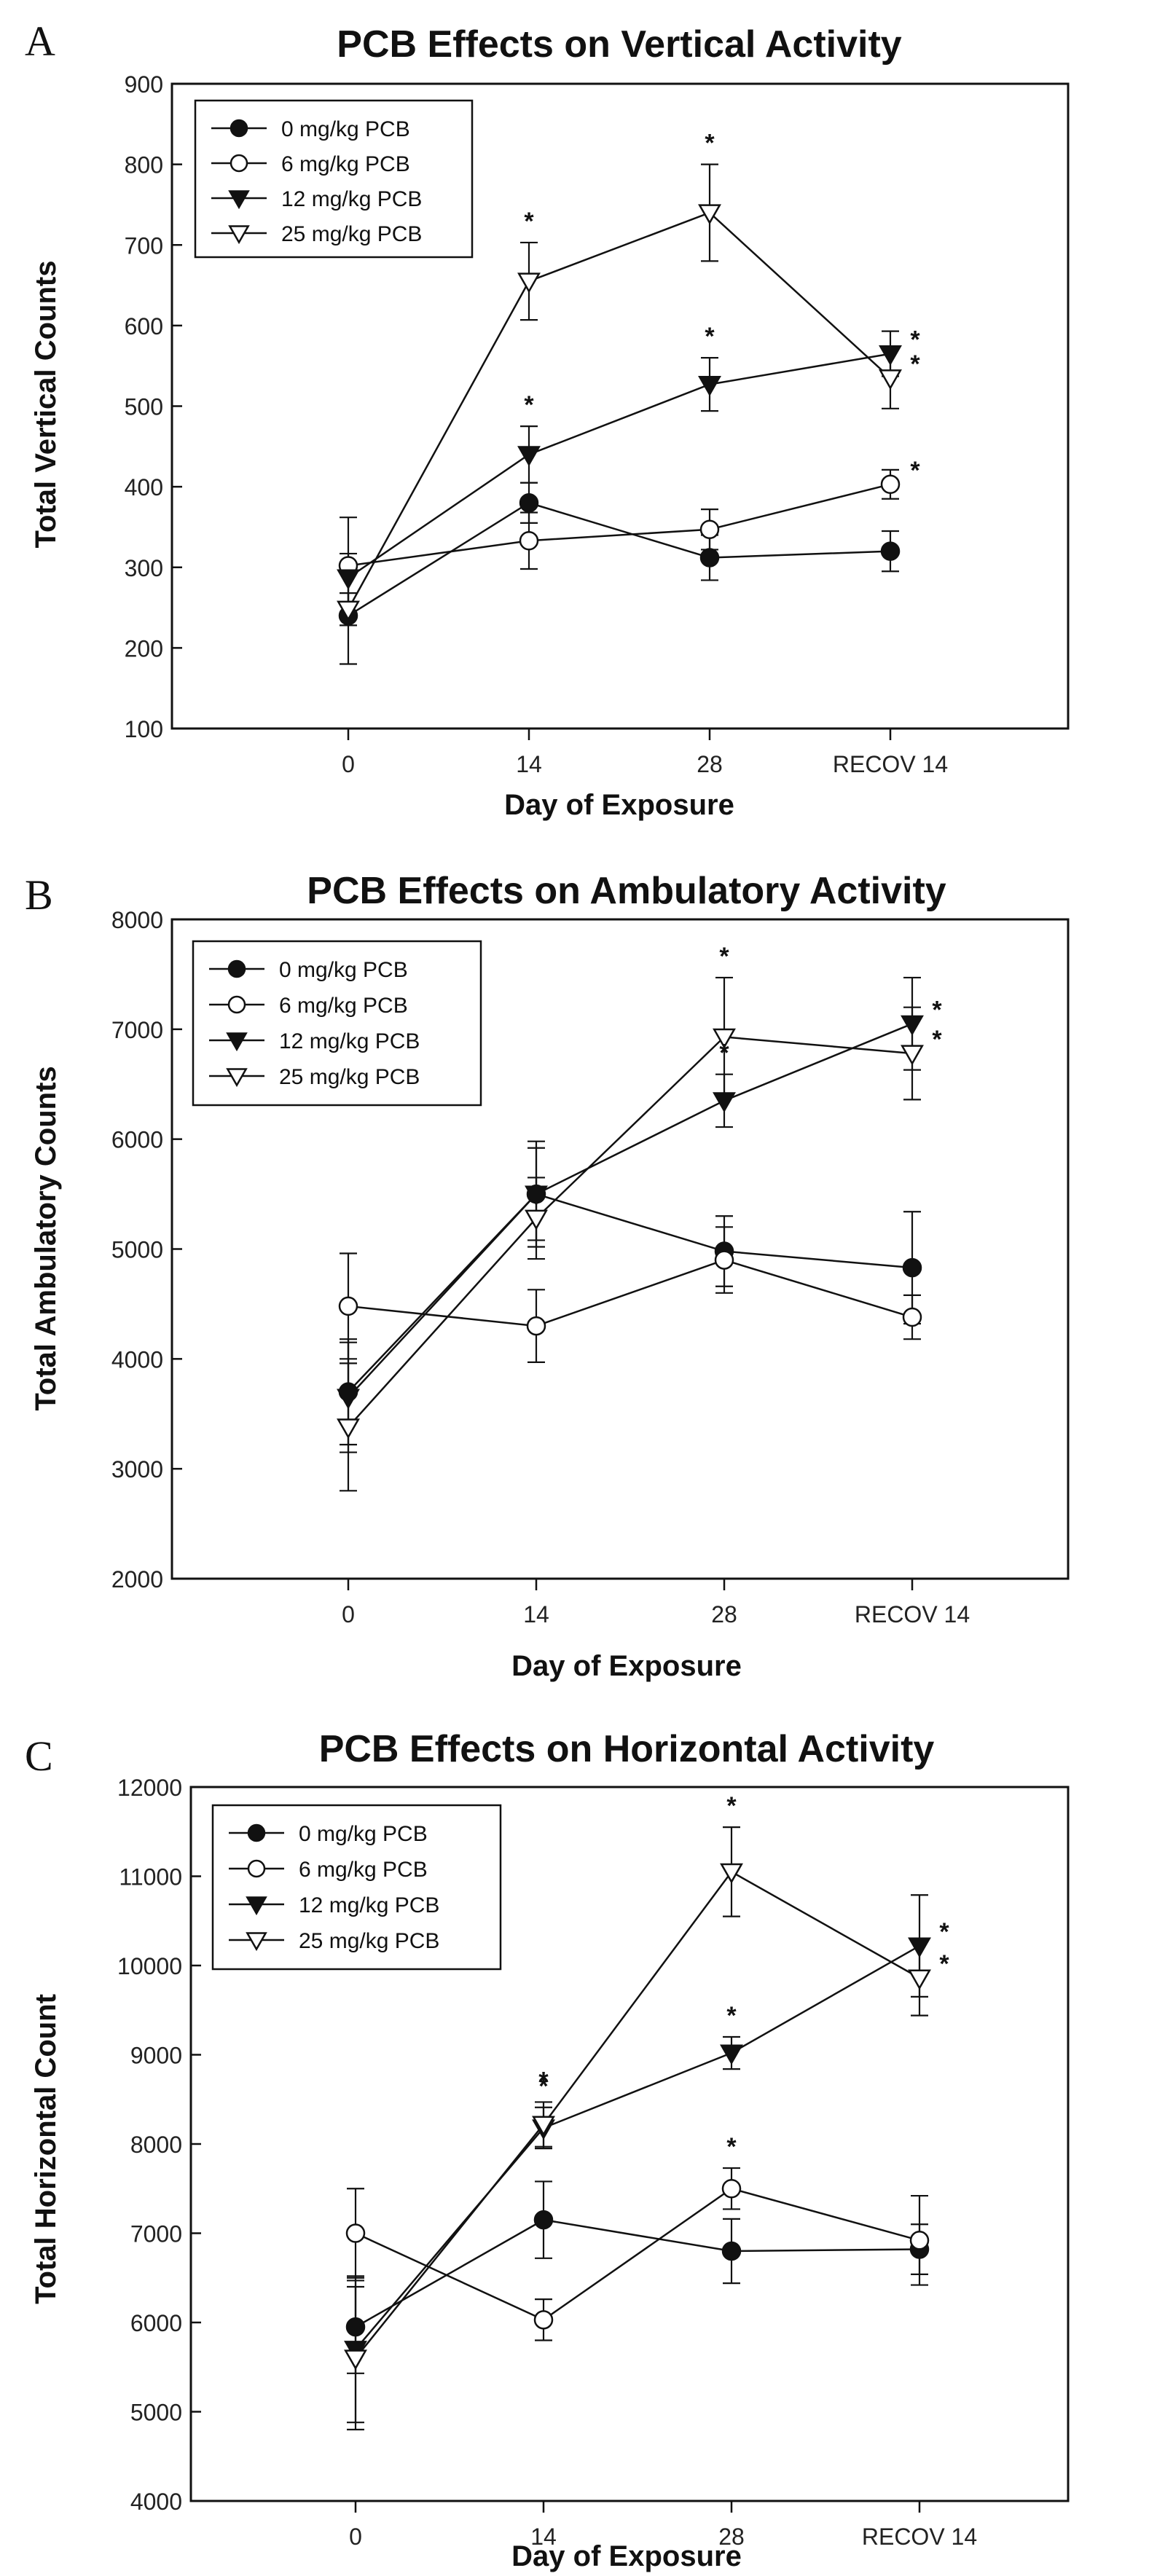 Image resolution: width=1157 pixels, height=2576 pixels. I want to click on chart2-series-3-line, so click(637, 2114).